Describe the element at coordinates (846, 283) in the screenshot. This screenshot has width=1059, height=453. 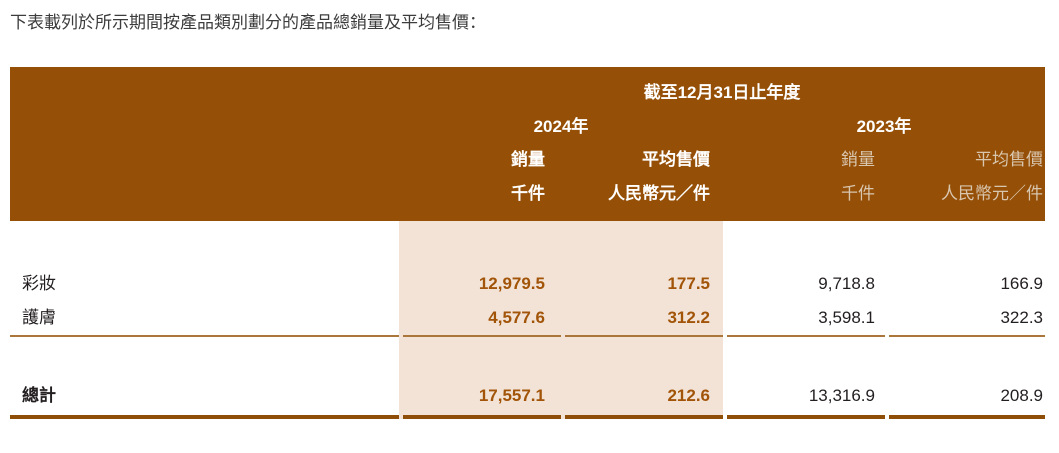
I see `makeup-2023-volume: 9,718.8` at that location.